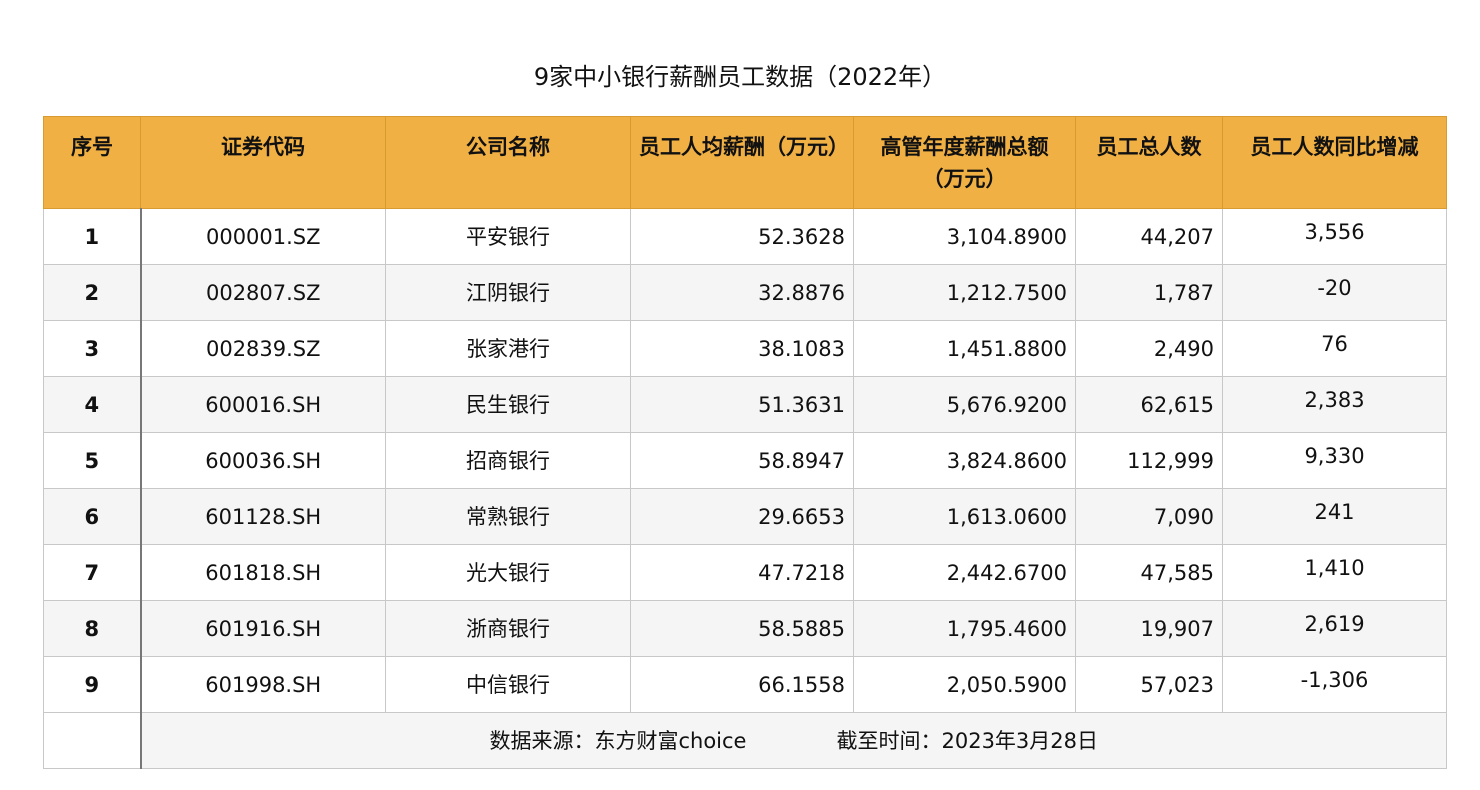  What do you see at coordinates (92, 292) in the screenshot?
I see `cell-index: 2` at bounding box center [92, 292].